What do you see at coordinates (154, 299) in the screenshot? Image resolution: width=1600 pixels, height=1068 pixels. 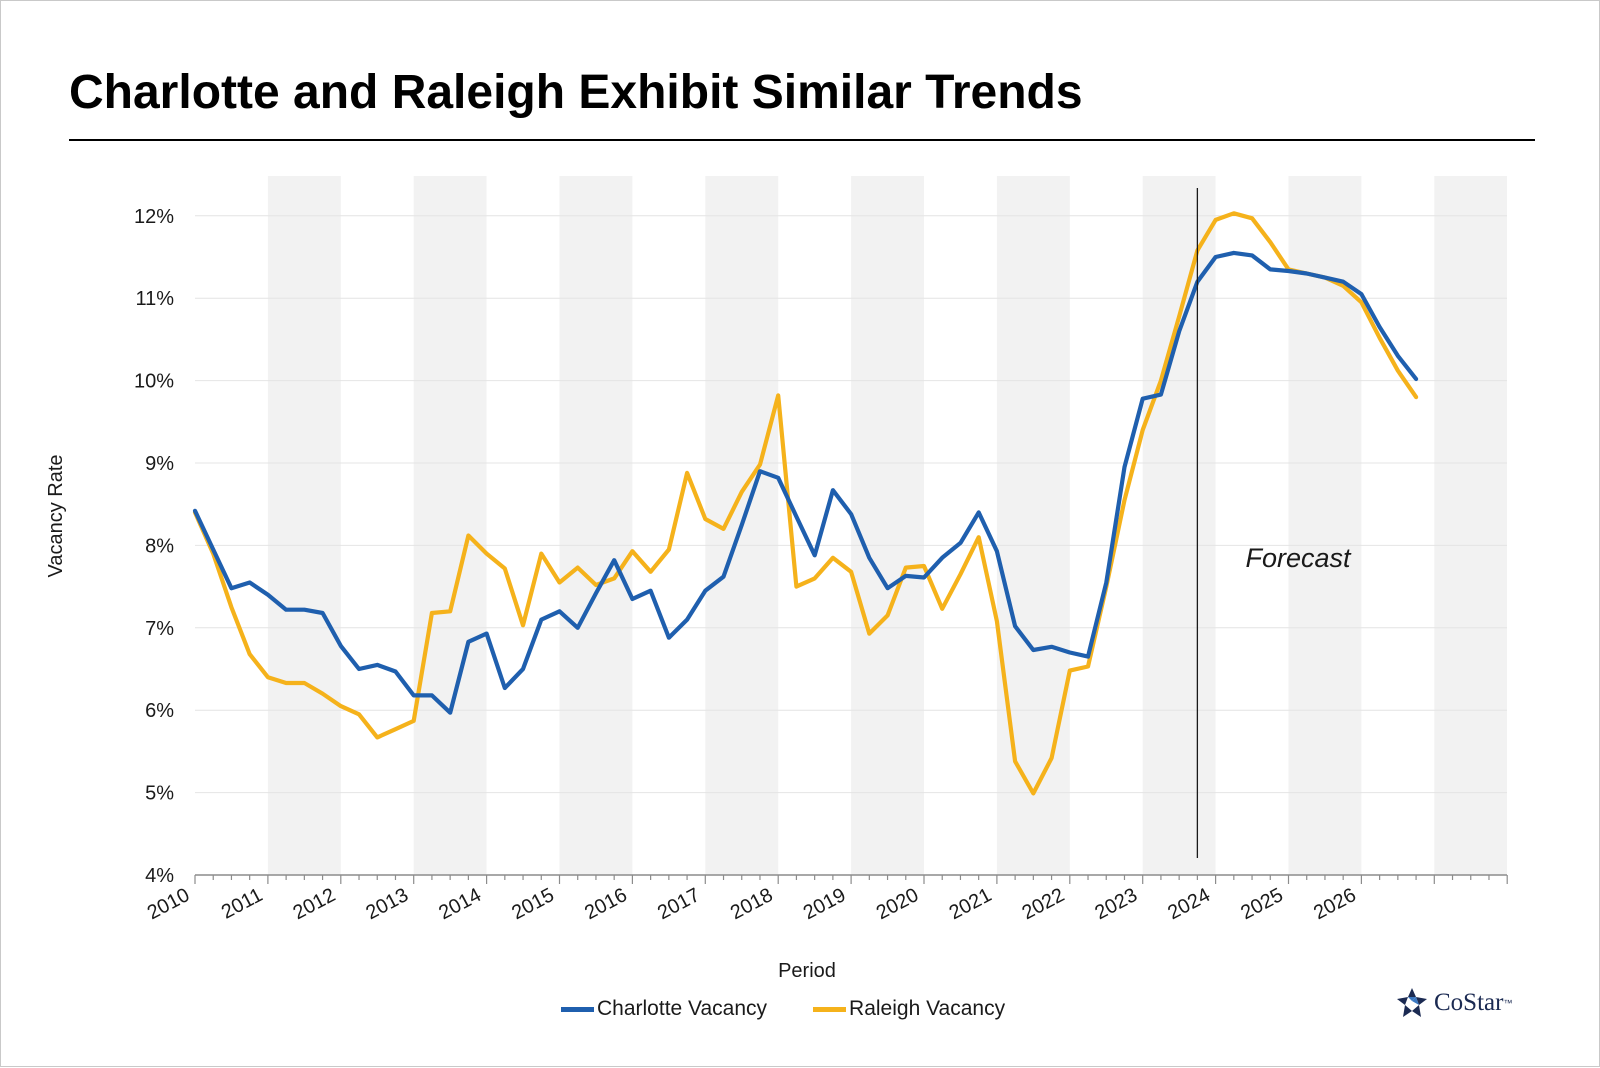 I see `y-tick-label: 11%` at bounding box center [154, 299].